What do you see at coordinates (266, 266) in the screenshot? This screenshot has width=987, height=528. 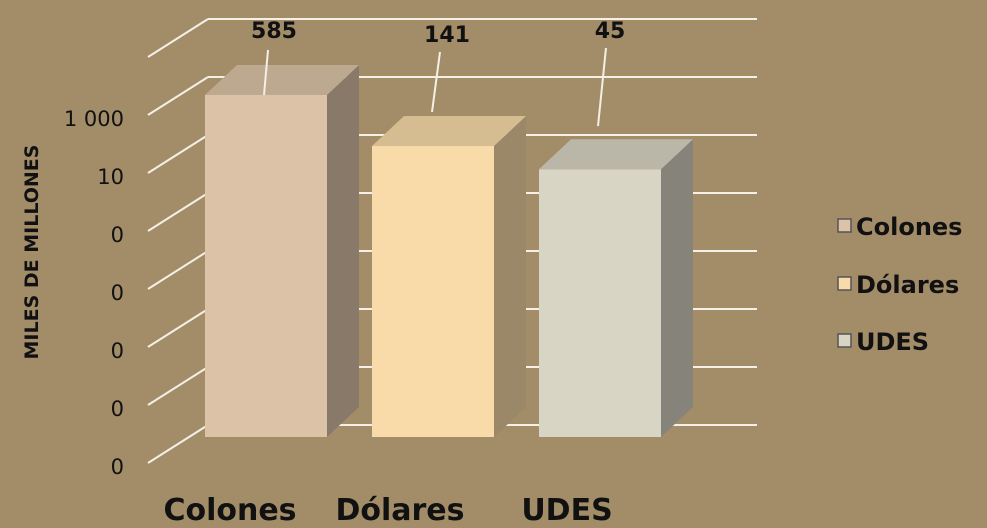 I see `bar-front-colones` at bounding box center [266, 266].